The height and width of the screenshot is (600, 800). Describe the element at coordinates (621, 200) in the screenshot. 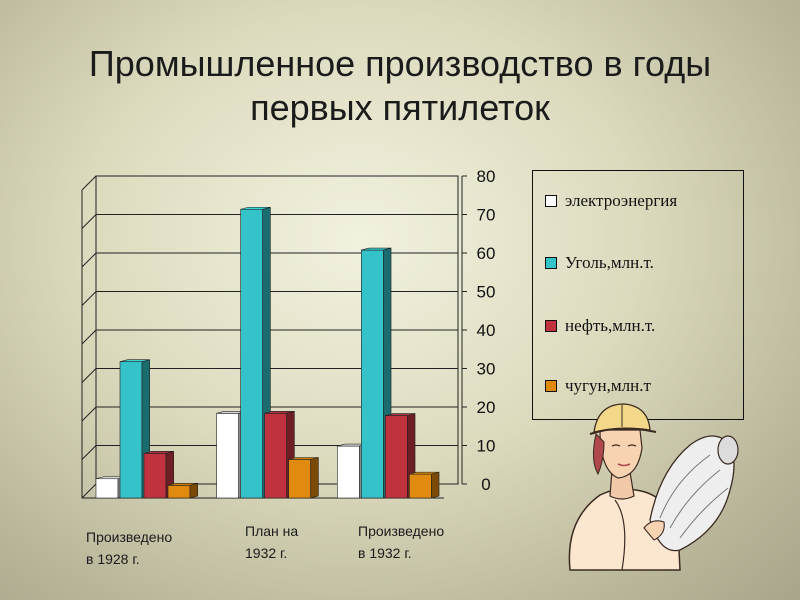

I see `legend-label: электроэнергия` at that location.